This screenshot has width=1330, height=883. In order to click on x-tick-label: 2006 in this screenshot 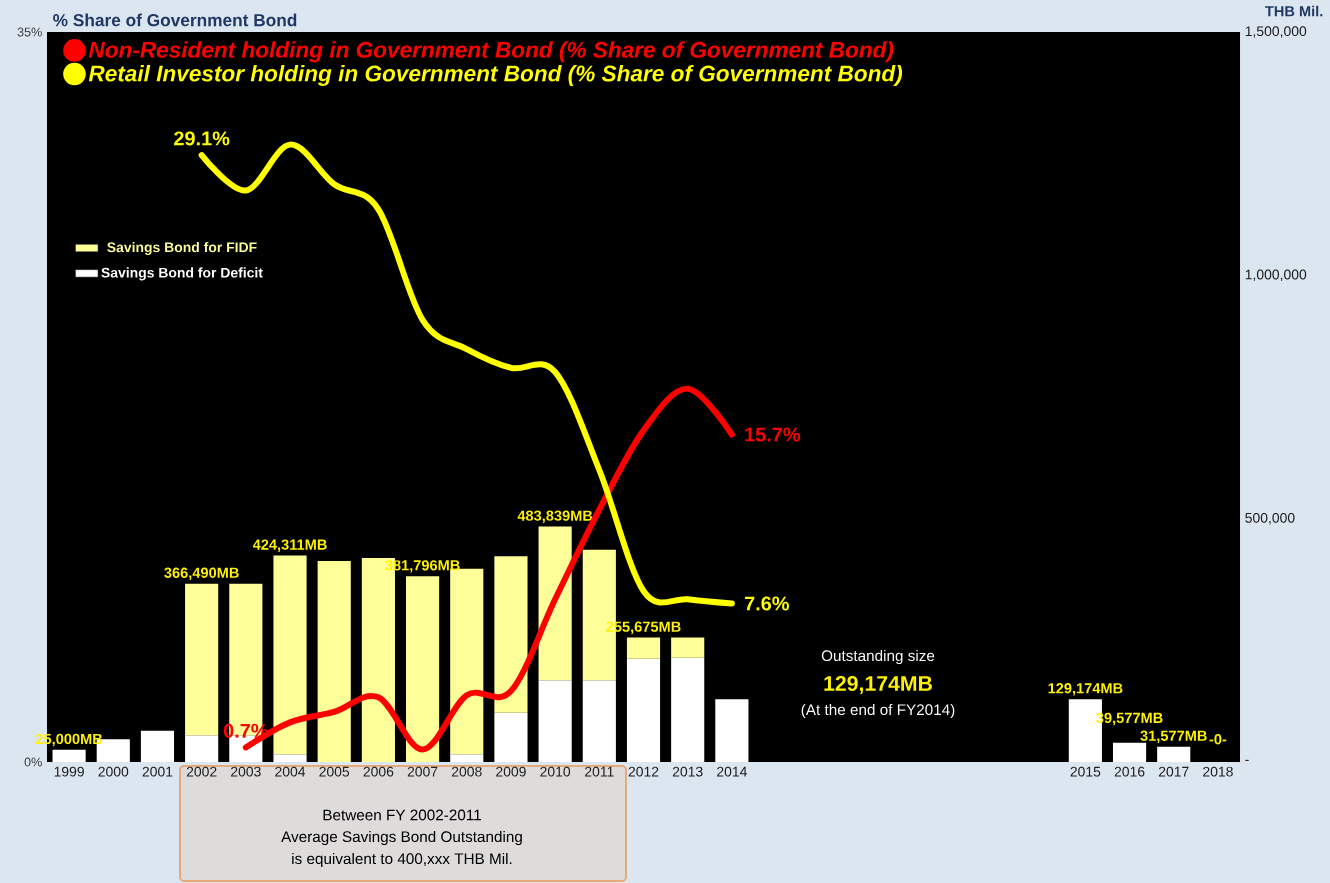, I will do `click(378, 771)`.